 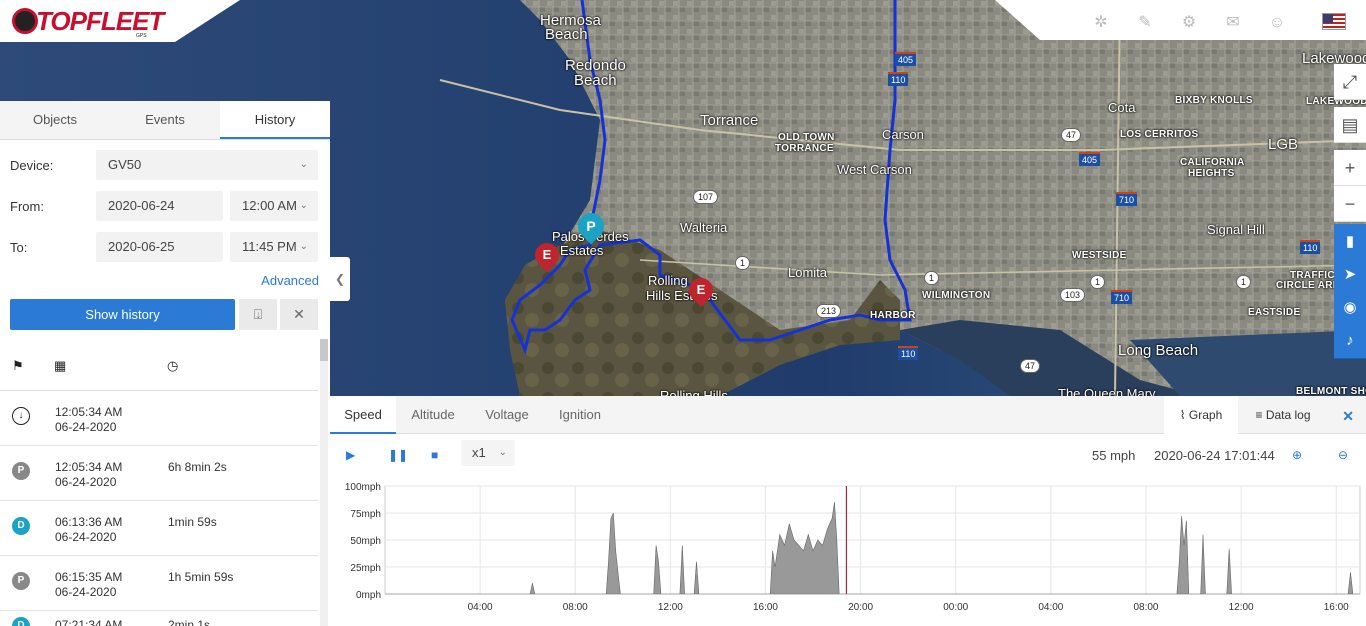 I want to click on close-icon: ✕, so click(x=1348, y=416).